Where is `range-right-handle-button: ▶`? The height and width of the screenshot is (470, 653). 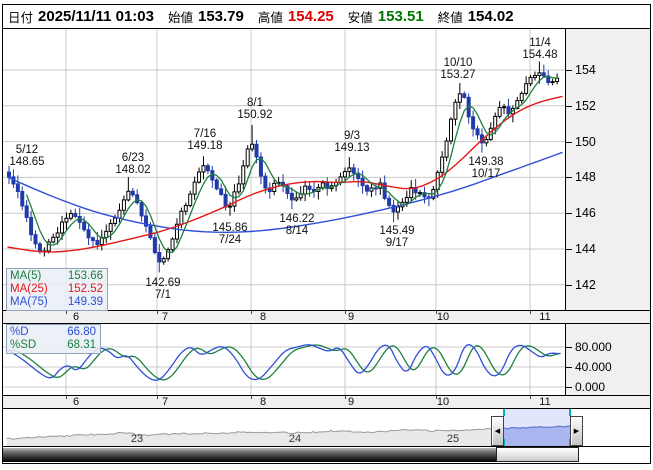
range-right-handle-button: ▶ is located at coordinates (576, 431).